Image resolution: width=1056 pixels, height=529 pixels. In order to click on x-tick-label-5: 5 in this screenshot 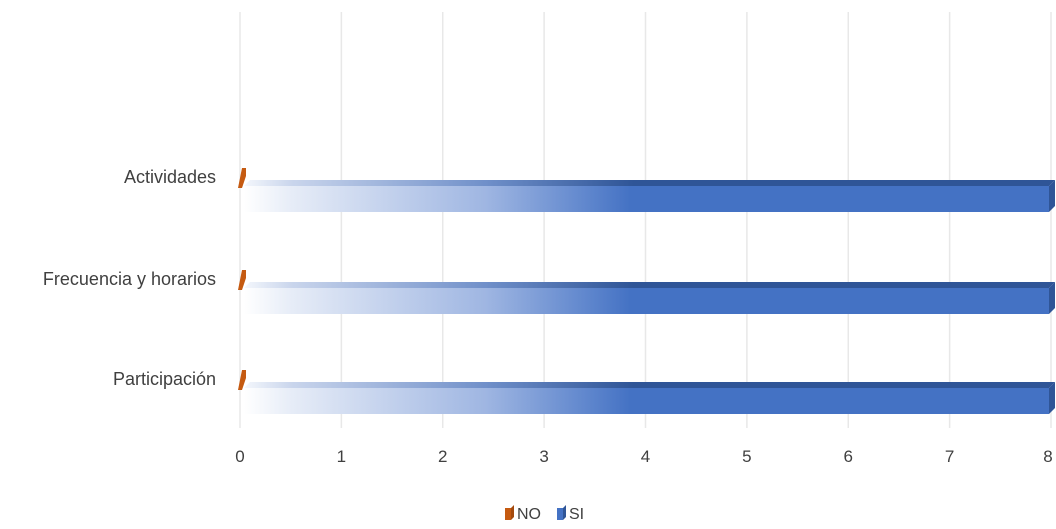, I will do `click(746, 456)`.